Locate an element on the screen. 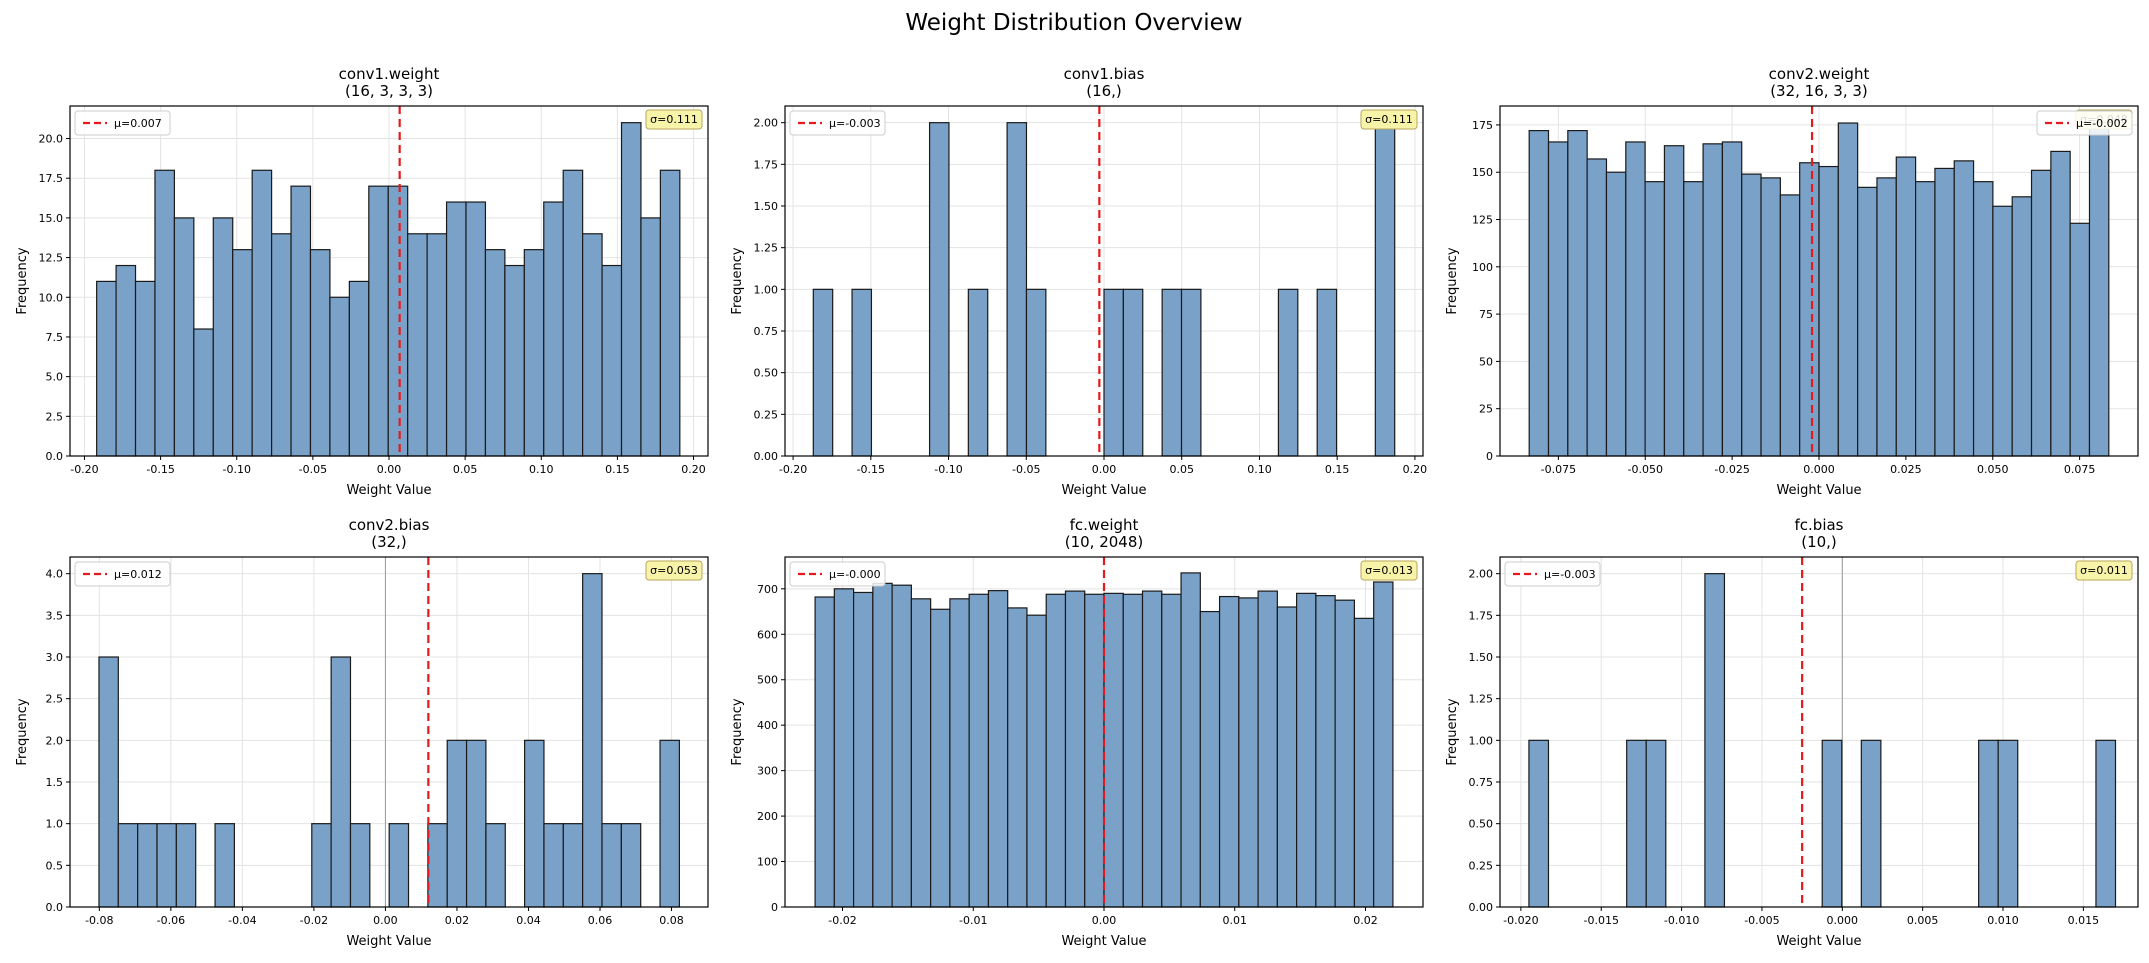  x-tick-label: -0.08 is located at coordinates (99, 920).